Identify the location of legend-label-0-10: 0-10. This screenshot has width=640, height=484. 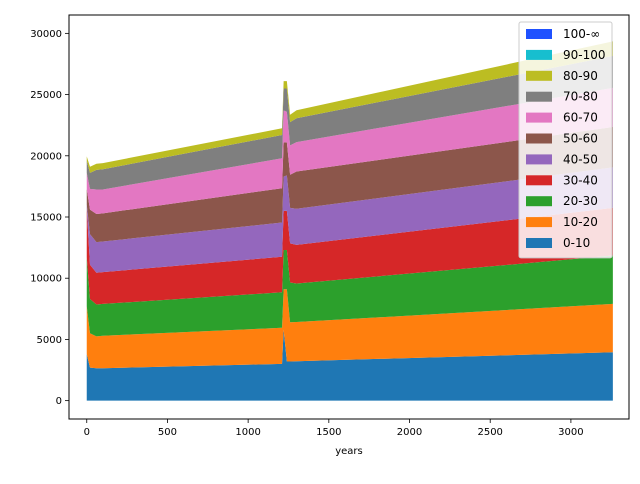
(576, 243).